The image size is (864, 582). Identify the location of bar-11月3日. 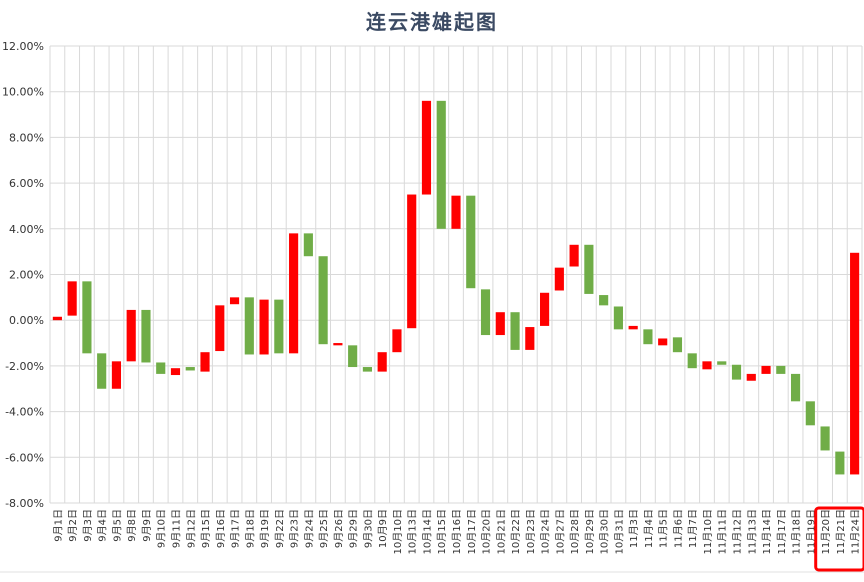
(633, 327).